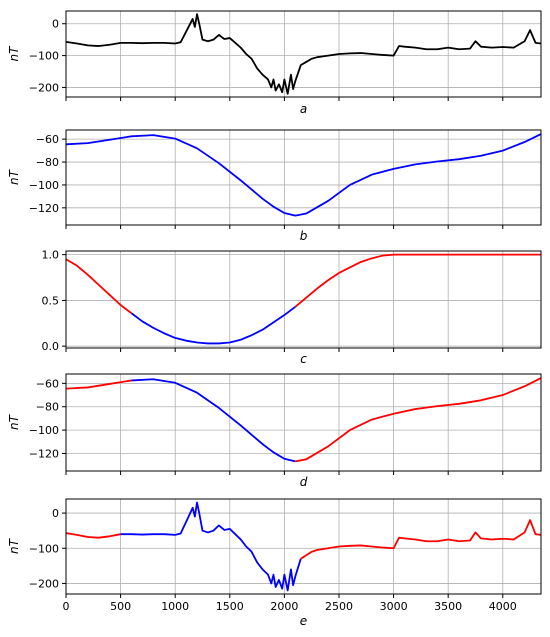 The image size is (550, 637). I want to click on y-tick-label: 0.0, so click(51, 346).